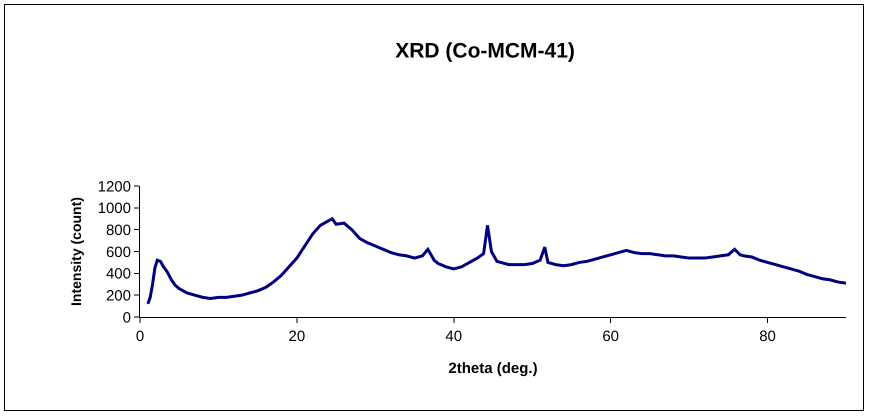 The width and height of the screenshot is (874, 419). Describe the element at coordinates (118, 295) in the screenshot. I see `y-tick-label: 200` at that location.